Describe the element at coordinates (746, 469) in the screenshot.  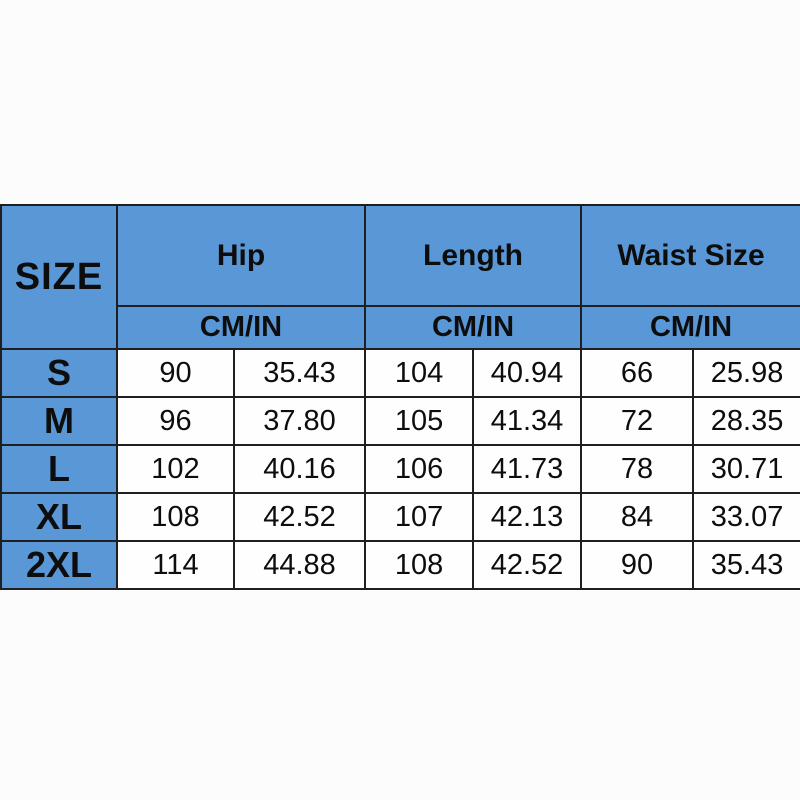
I see `waist-in-value: 30.71` at that location.